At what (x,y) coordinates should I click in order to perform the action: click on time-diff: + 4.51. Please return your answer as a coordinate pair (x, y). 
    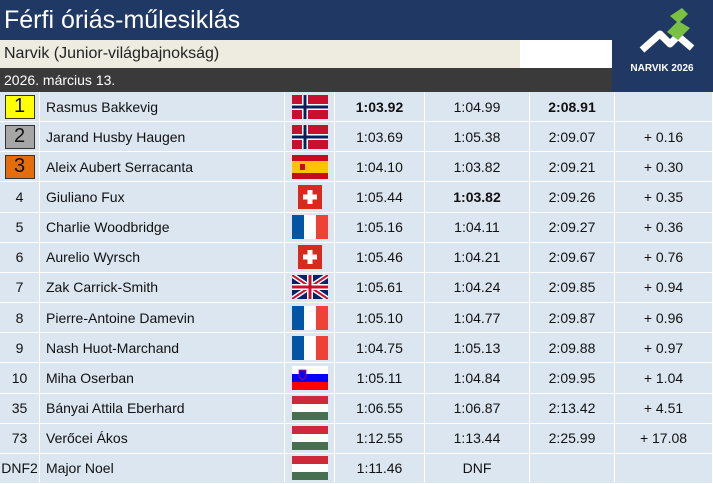
    Looking at the image, I should click on (664, 408).